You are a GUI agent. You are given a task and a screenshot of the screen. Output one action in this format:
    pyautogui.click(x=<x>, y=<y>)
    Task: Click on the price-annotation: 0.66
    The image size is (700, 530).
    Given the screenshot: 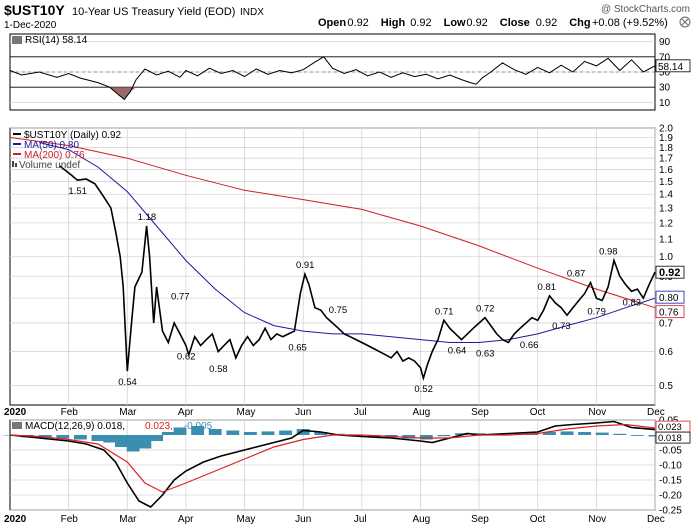 What is the action you would take?
    pyautogui.click(x=529, y=345)
    